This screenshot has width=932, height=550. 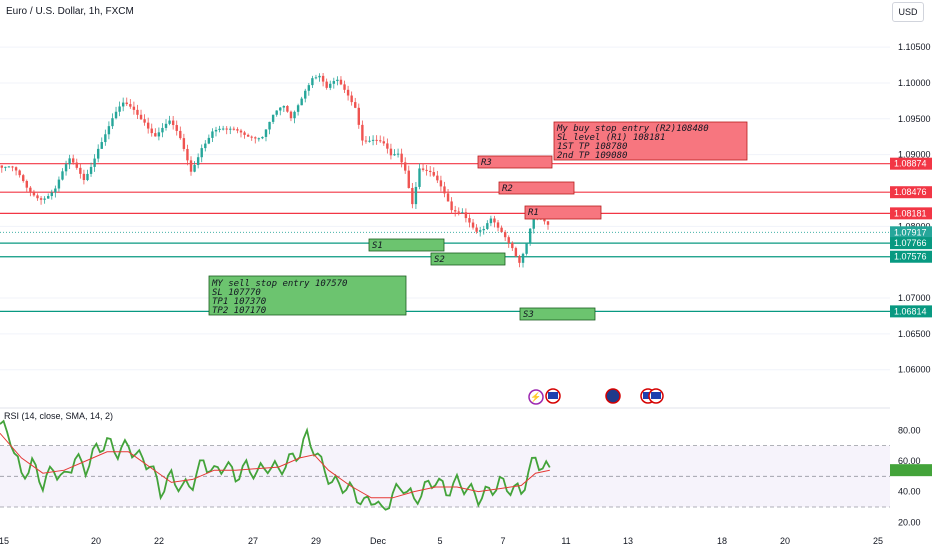 I want to click on currency-button: USD, so click(x=908, y=12).